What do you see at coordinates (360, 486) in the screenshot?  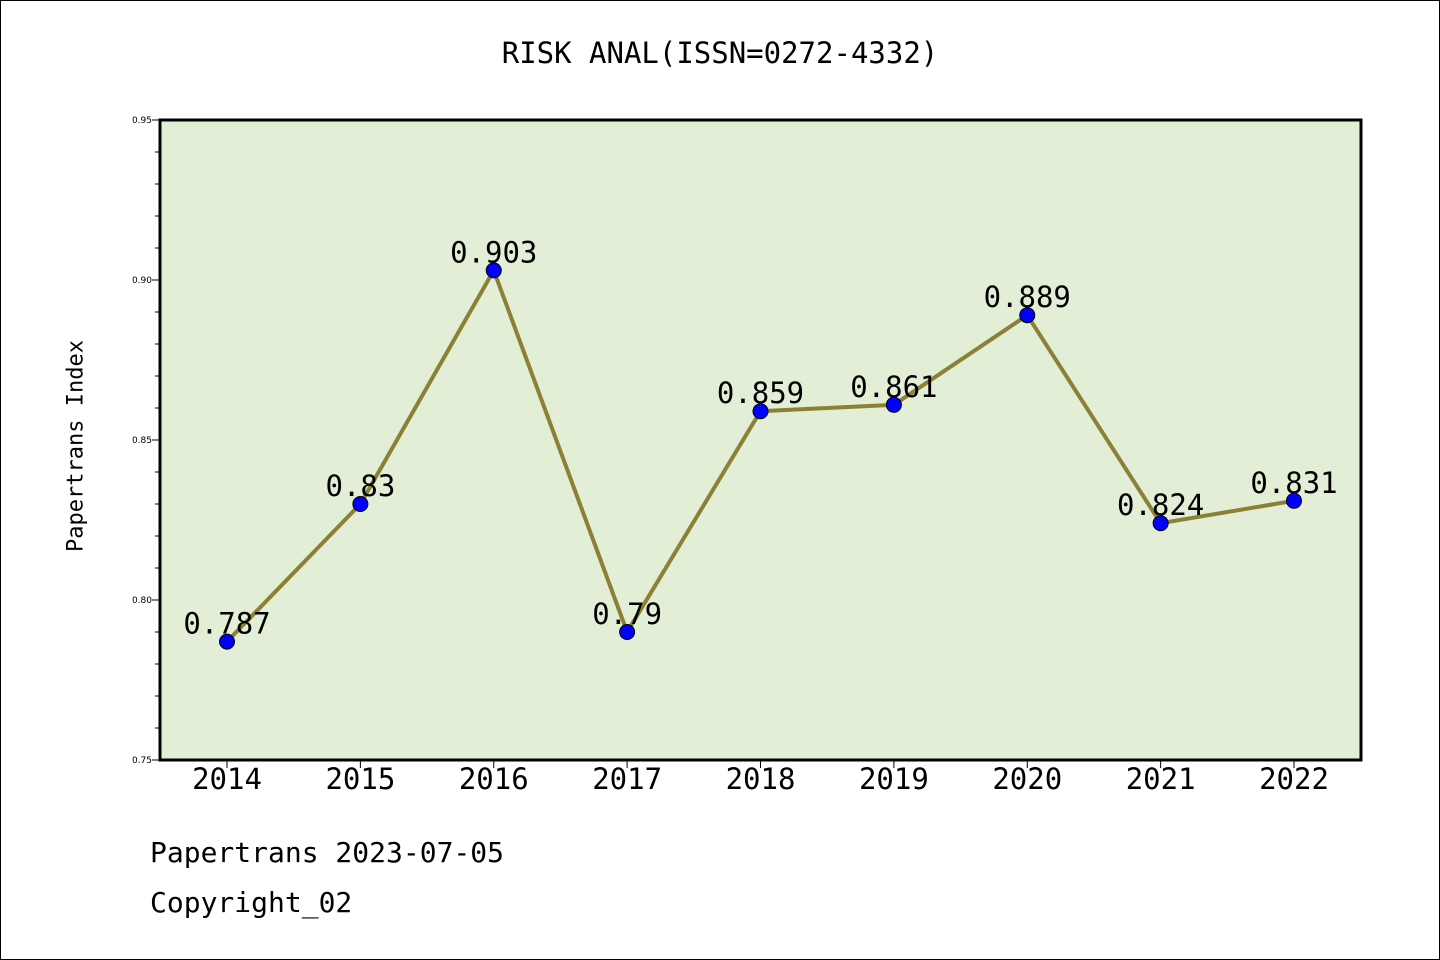 I see `data-label: 0.83` at bounding box center [360, 486].